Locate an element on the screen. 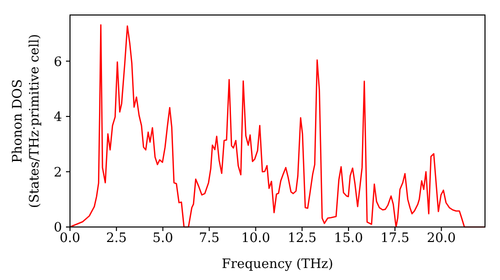  x-axis-title: Frequency (THz) is located at coordinates (278, 264).